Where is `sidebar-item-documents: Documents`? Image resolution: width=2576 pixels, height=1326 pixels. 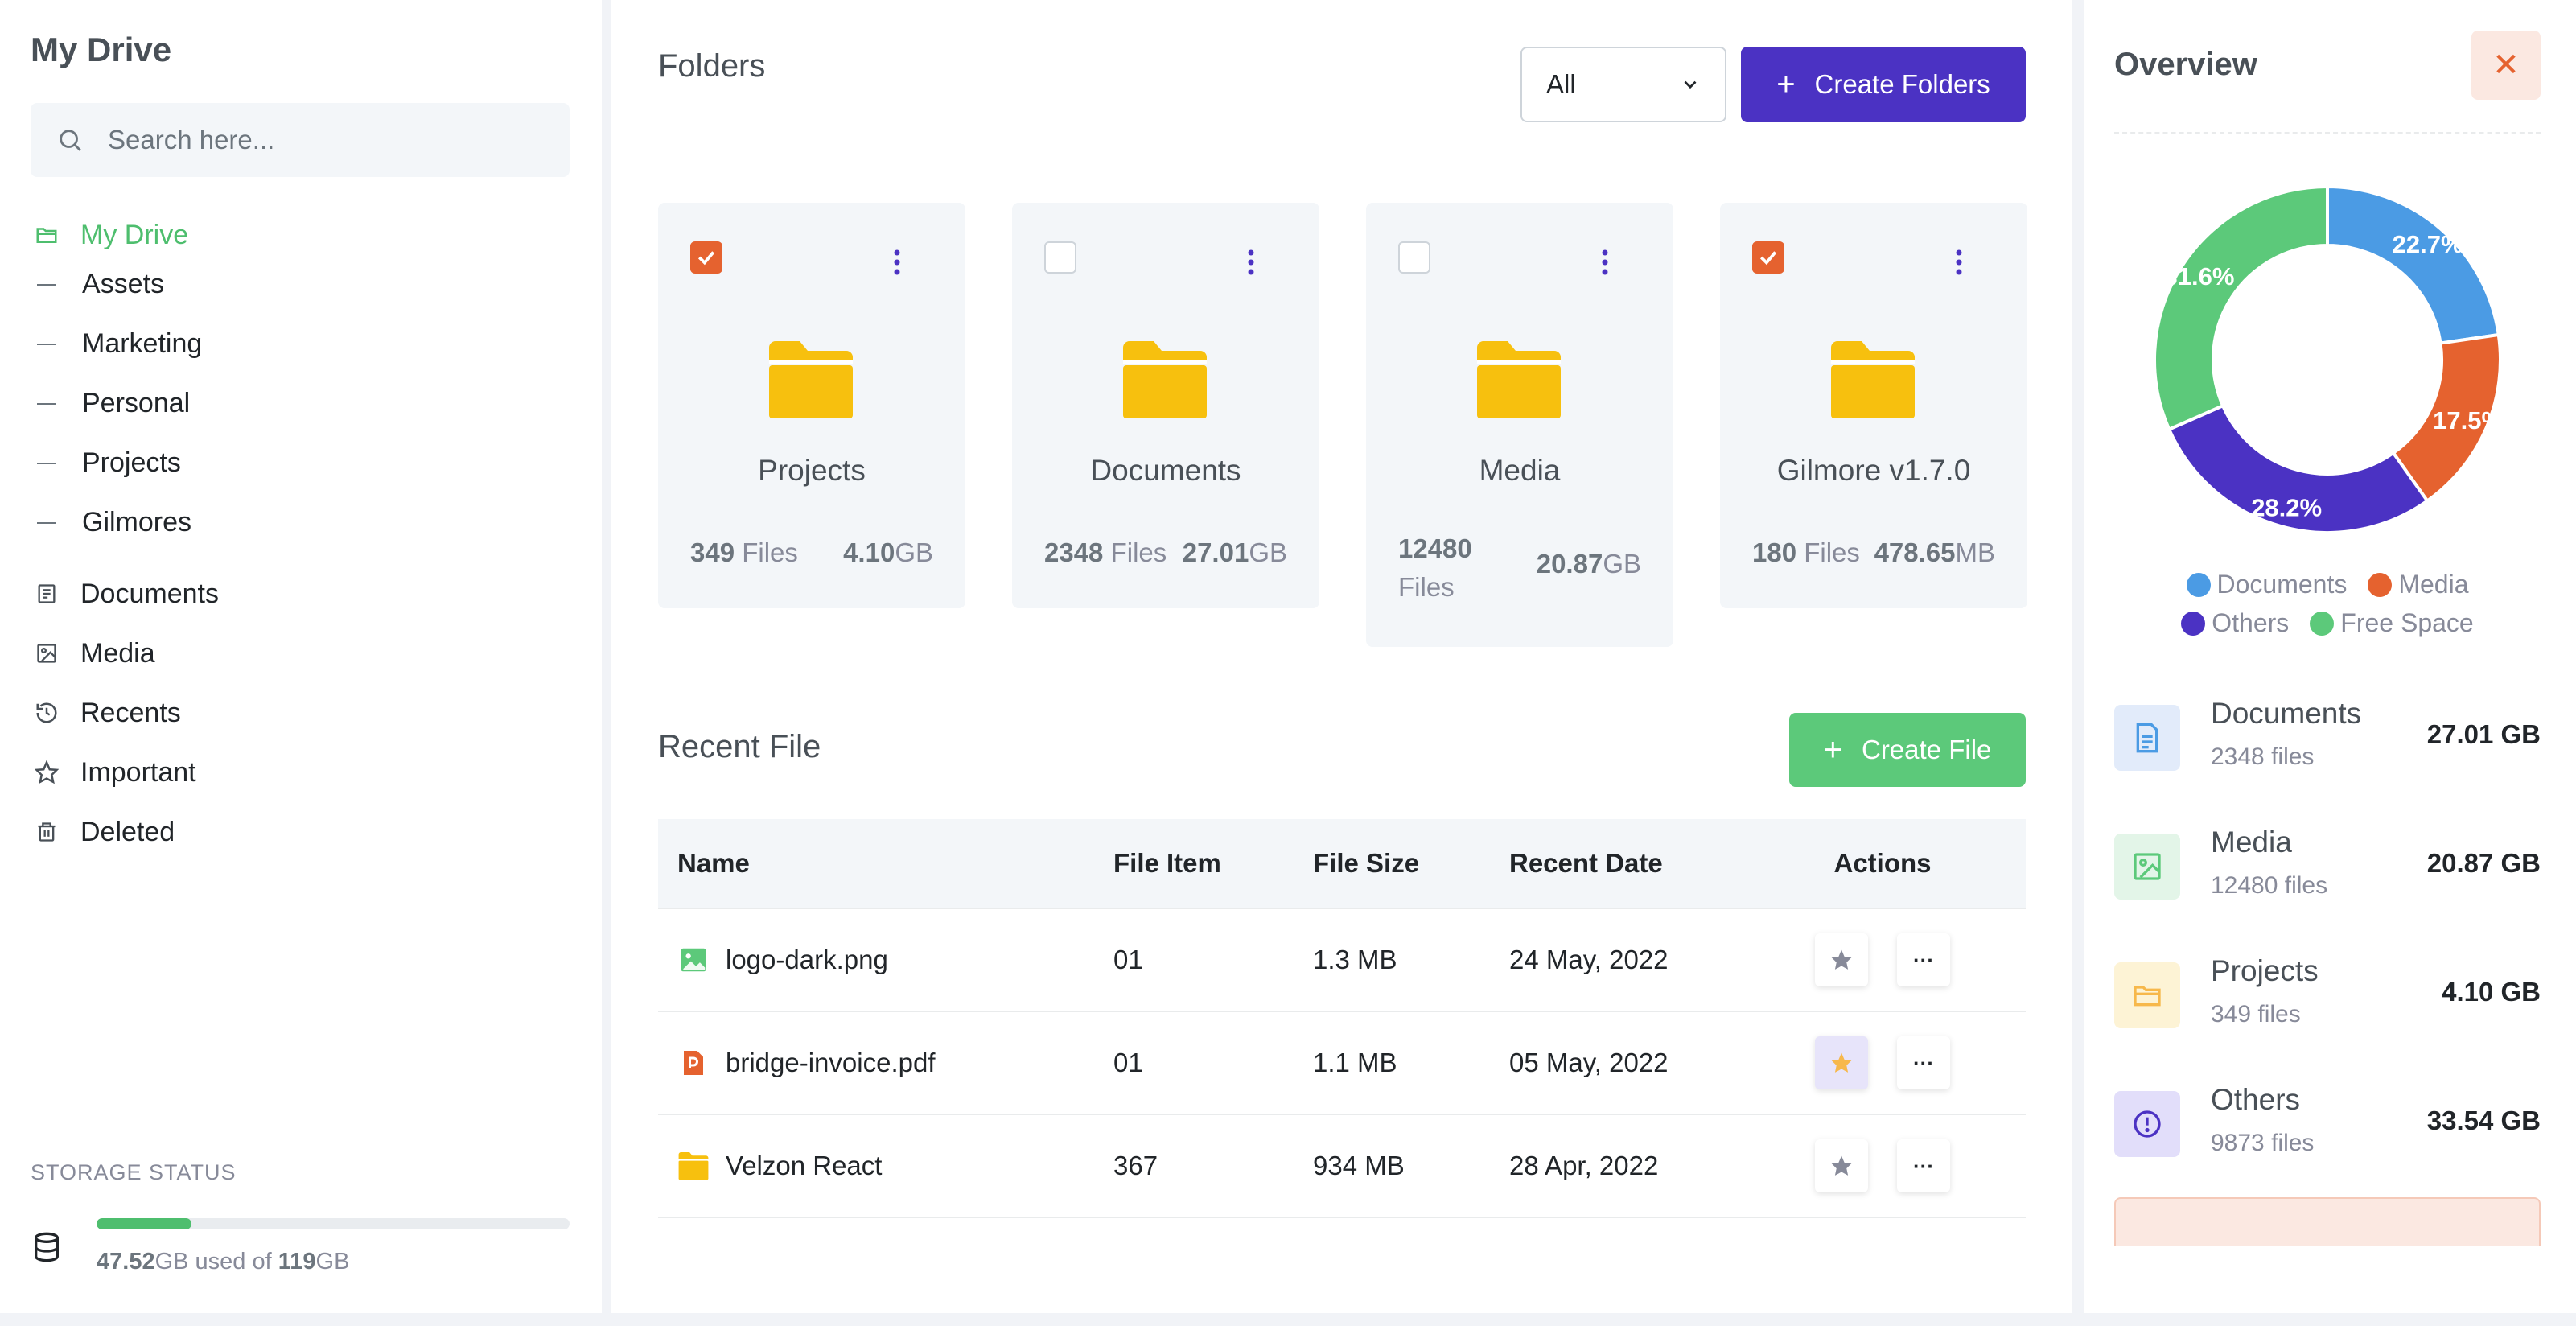 sidebar-item-documents: Documents is located at coordinates (125, 594).